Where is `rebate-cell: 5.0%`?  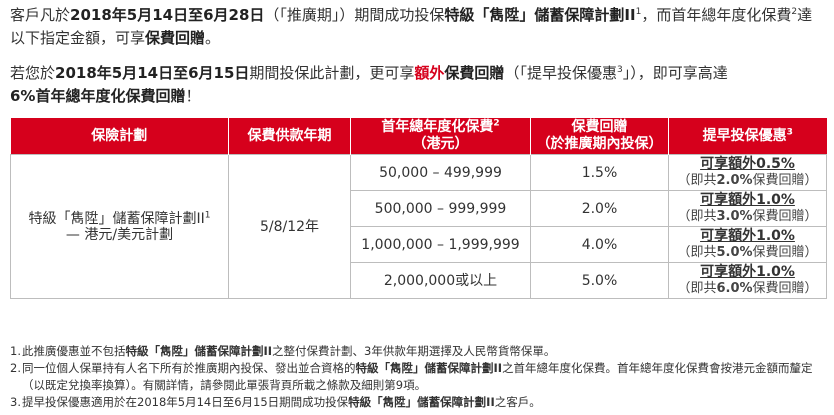 rebate-cell: 5.0% is located at coordinates (599, 280).